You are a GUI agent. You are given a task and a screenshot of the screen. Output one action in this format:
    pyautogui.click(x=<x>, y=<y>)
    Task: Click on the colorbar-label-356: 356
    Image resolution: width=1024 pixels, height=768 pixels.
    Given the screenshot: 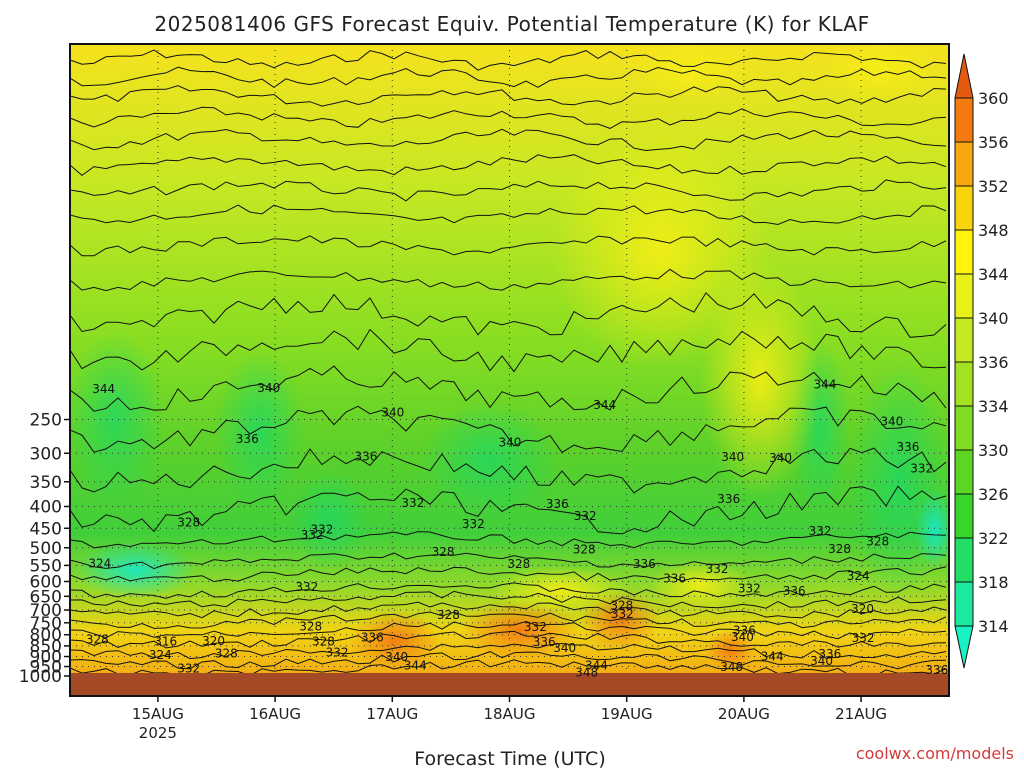 What is the action you would take?
    pyautogui.click(x=993, y=142)
    